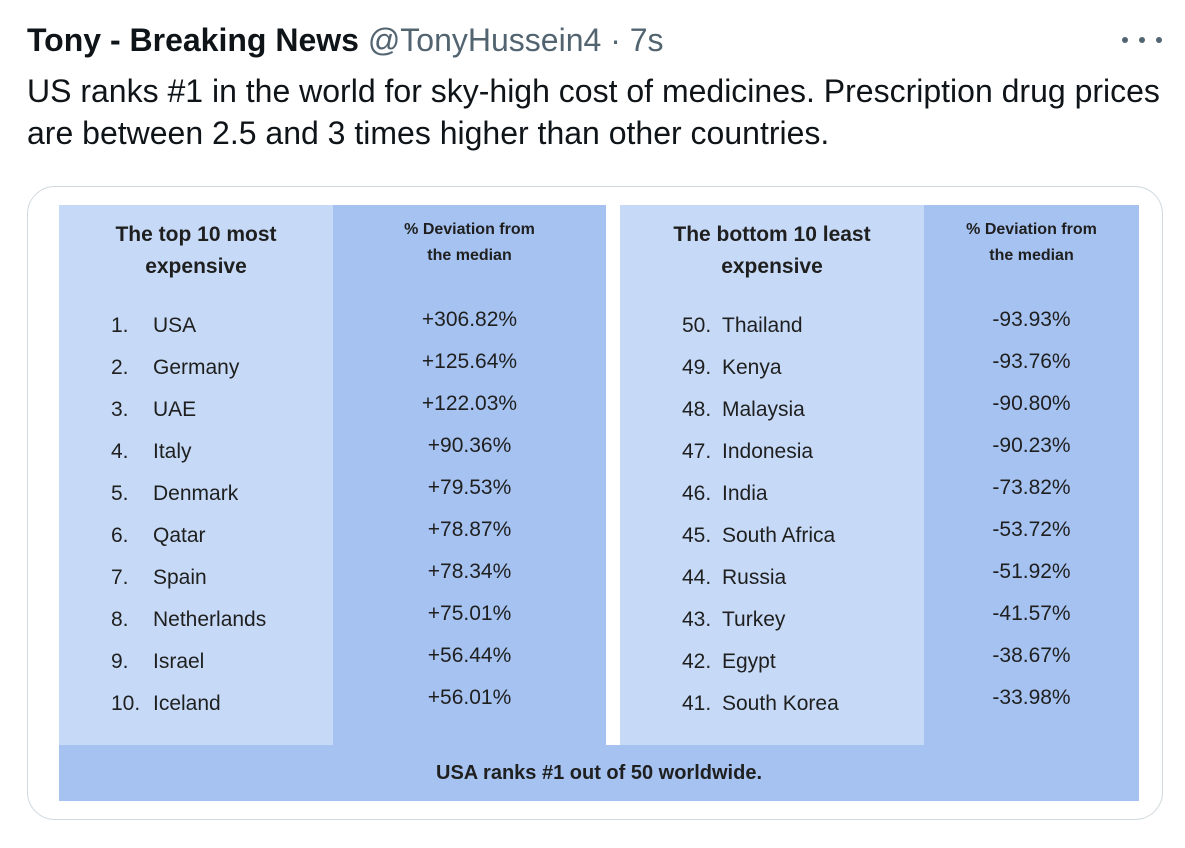  I want to click on rank-number: 48., so click(697, 409).